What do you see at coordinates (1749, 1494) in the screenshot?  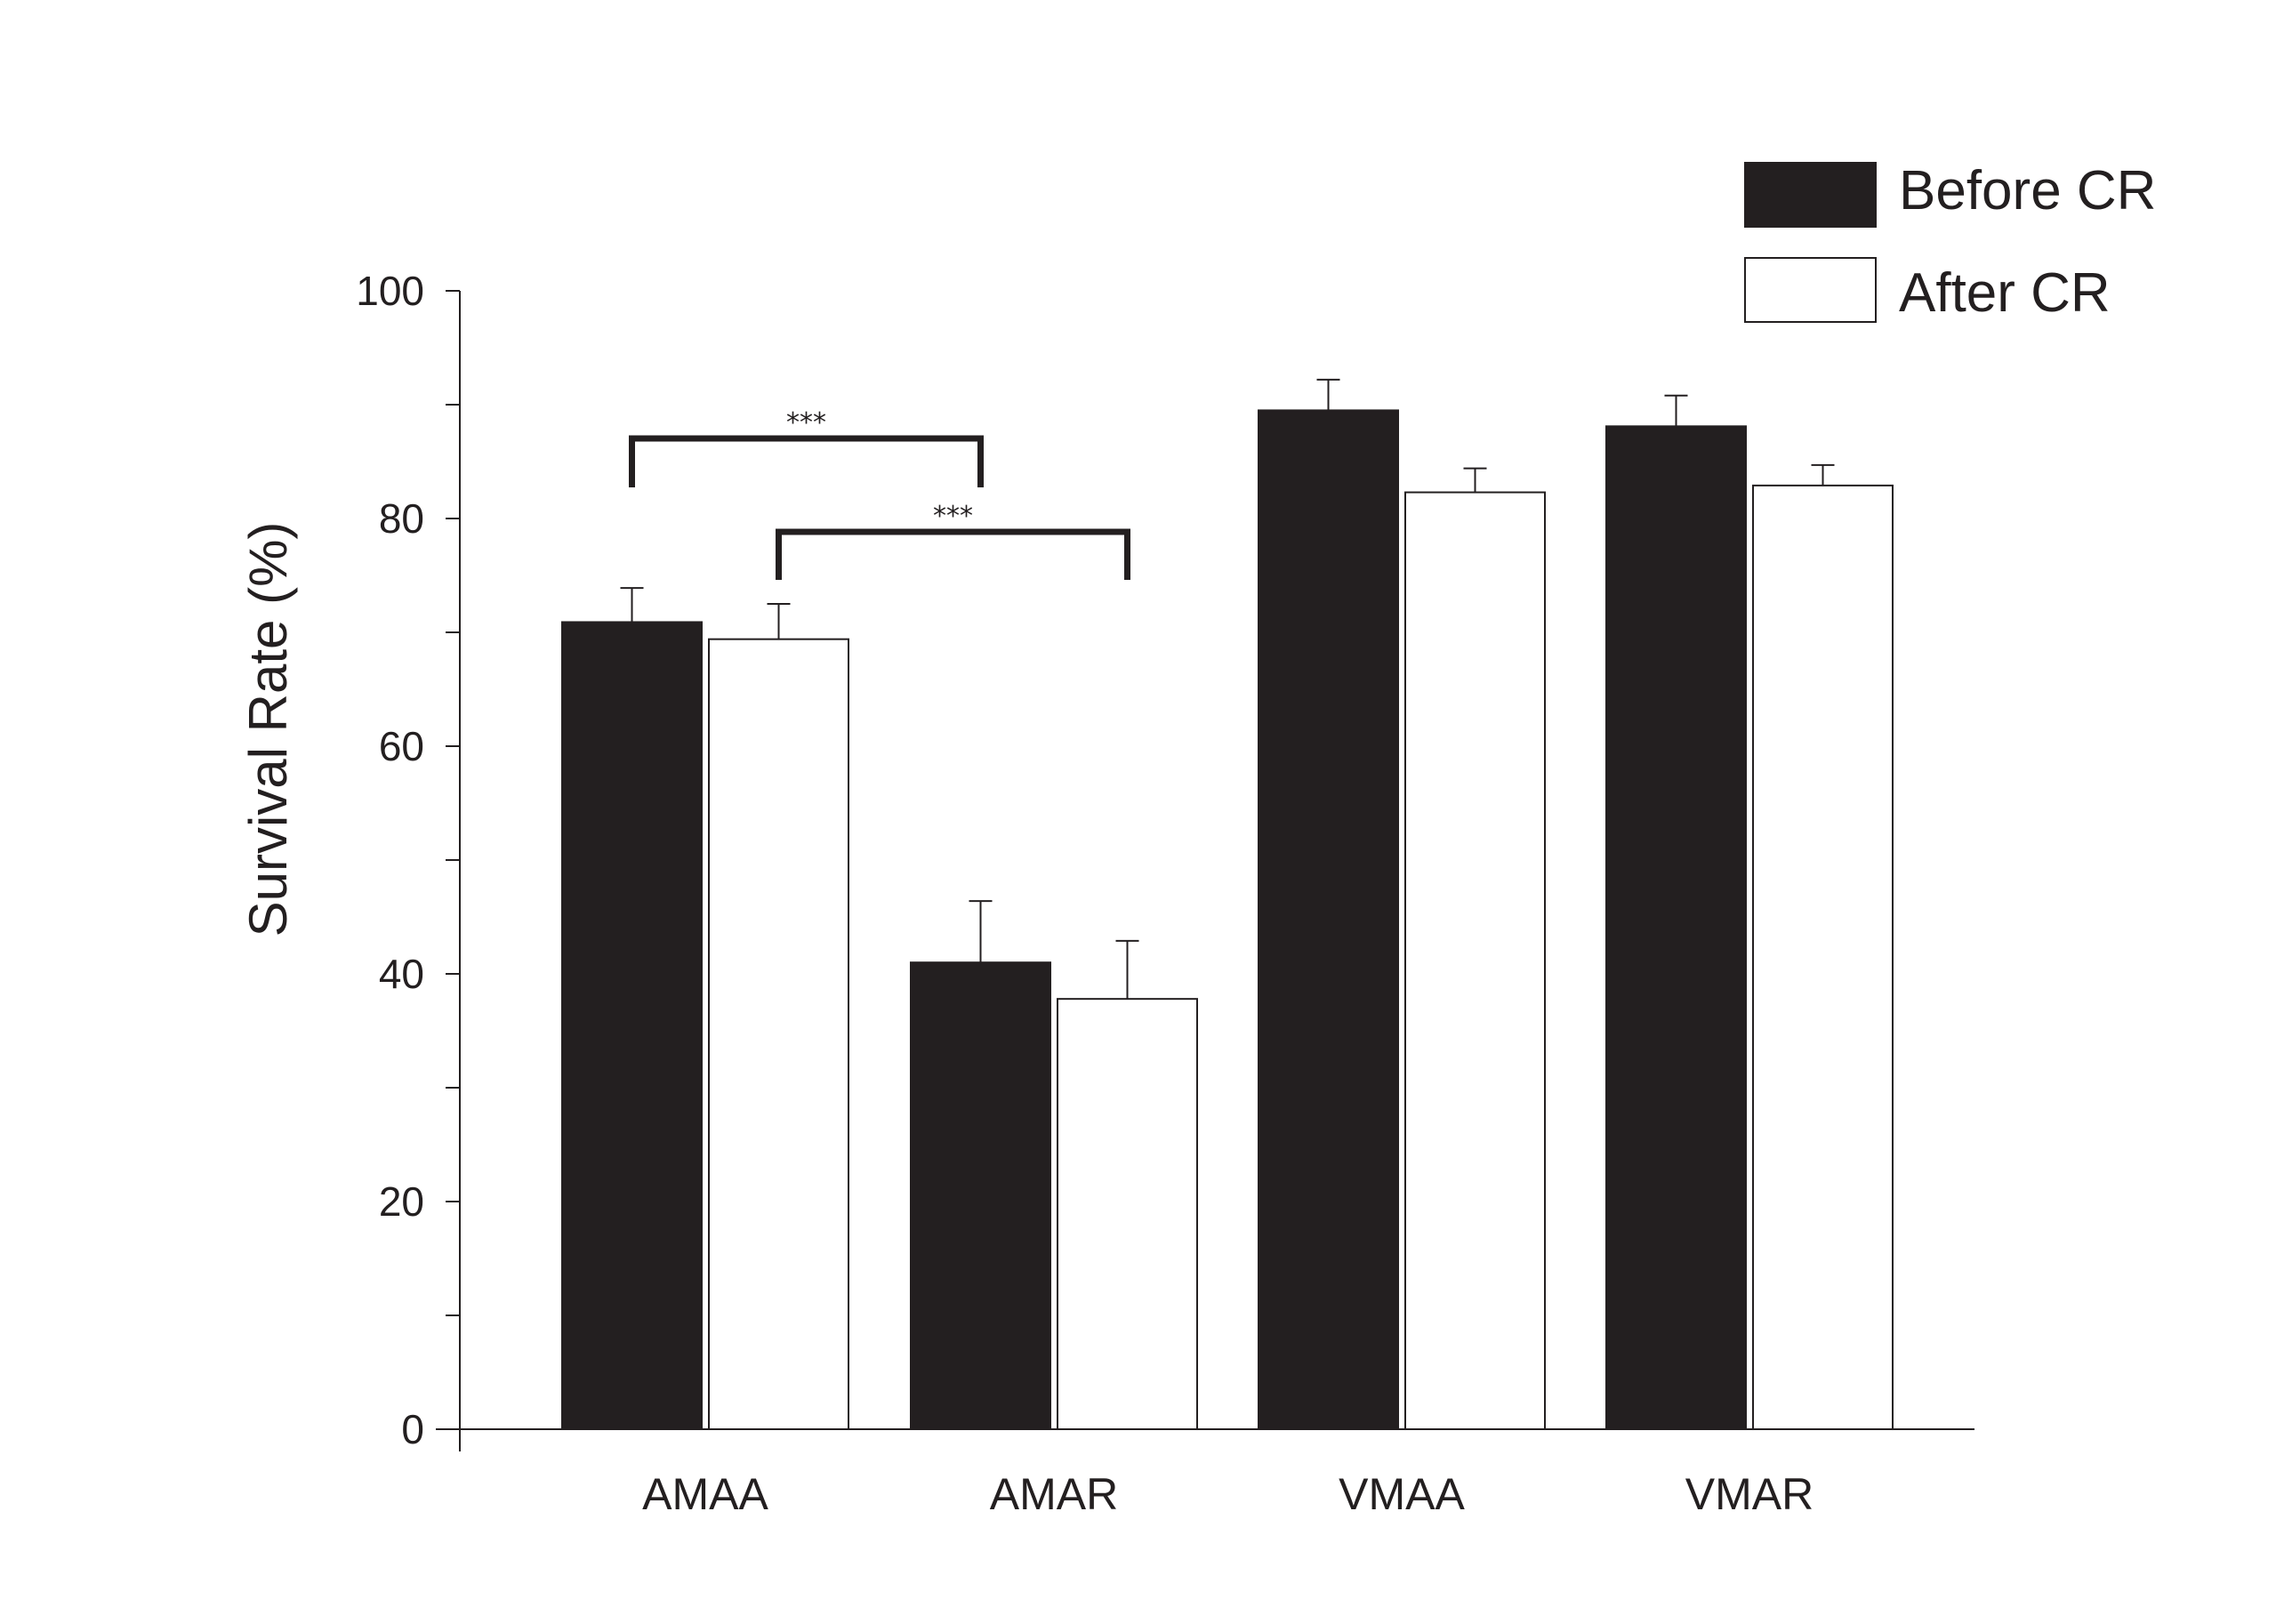 I see `category-label: VMAR` at bounding box center [1749, 1494].